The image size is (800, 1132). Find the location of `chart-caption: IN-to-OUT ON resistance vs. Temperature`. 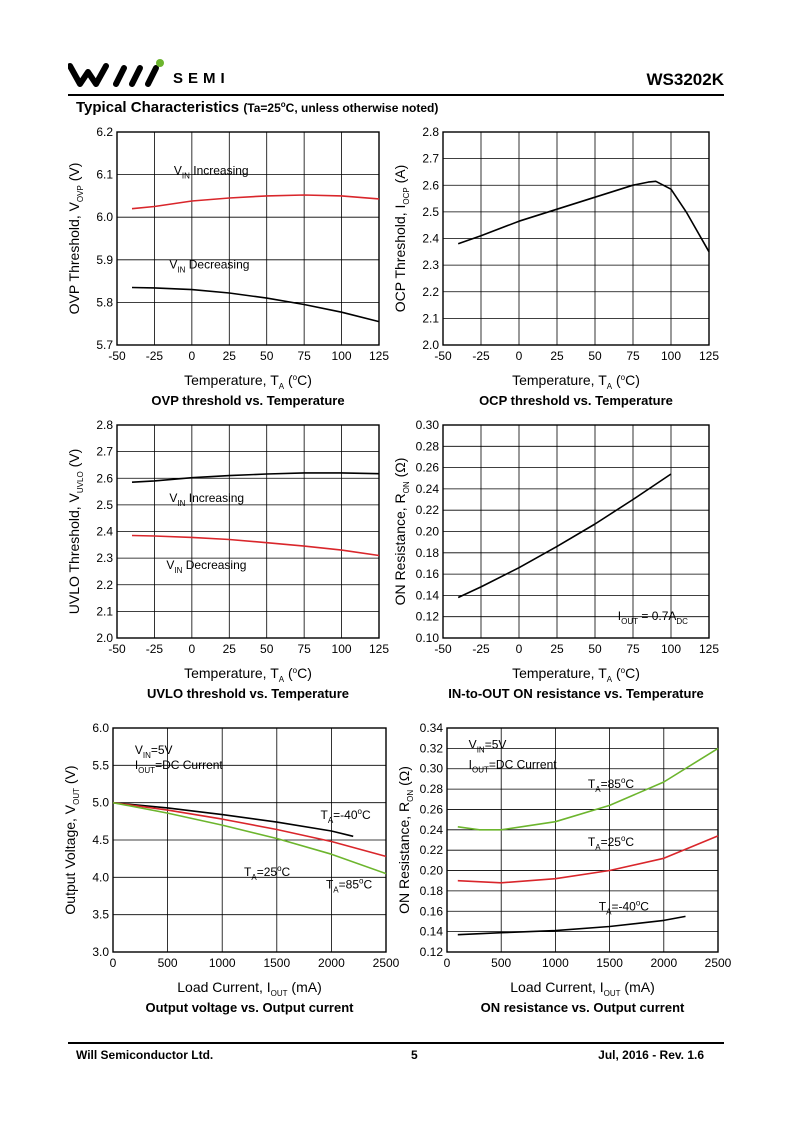

chart-caption: IN-to-OUT ON resistance vs. Temperature is located at coordinates (576, 693).